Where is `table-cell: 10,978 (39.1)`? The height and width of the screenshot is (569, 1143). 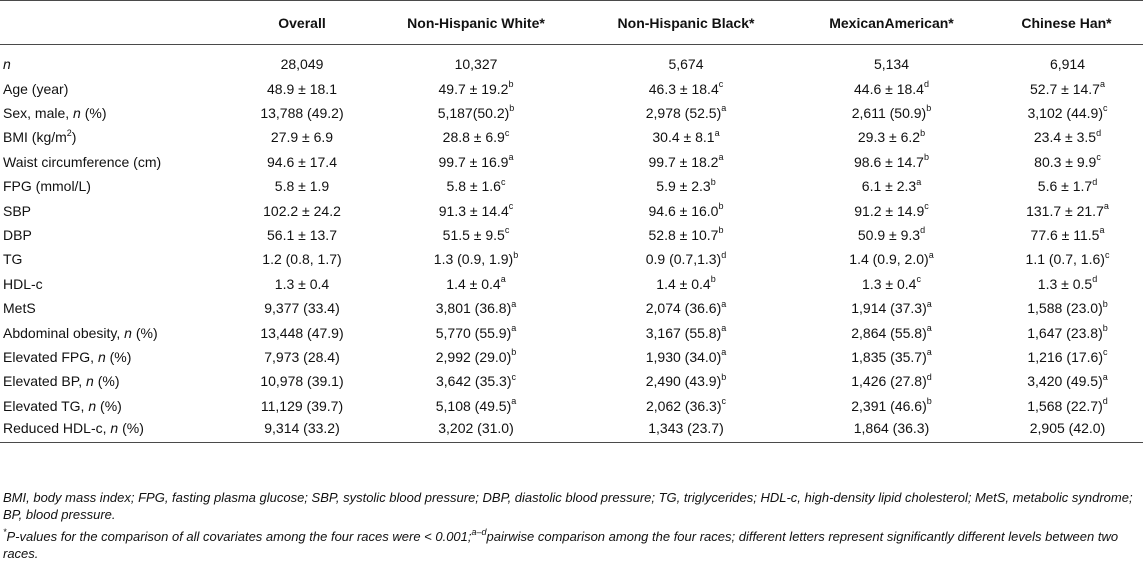 table-cell: 10,978 (39.1) is located at coordinates (302, 381).